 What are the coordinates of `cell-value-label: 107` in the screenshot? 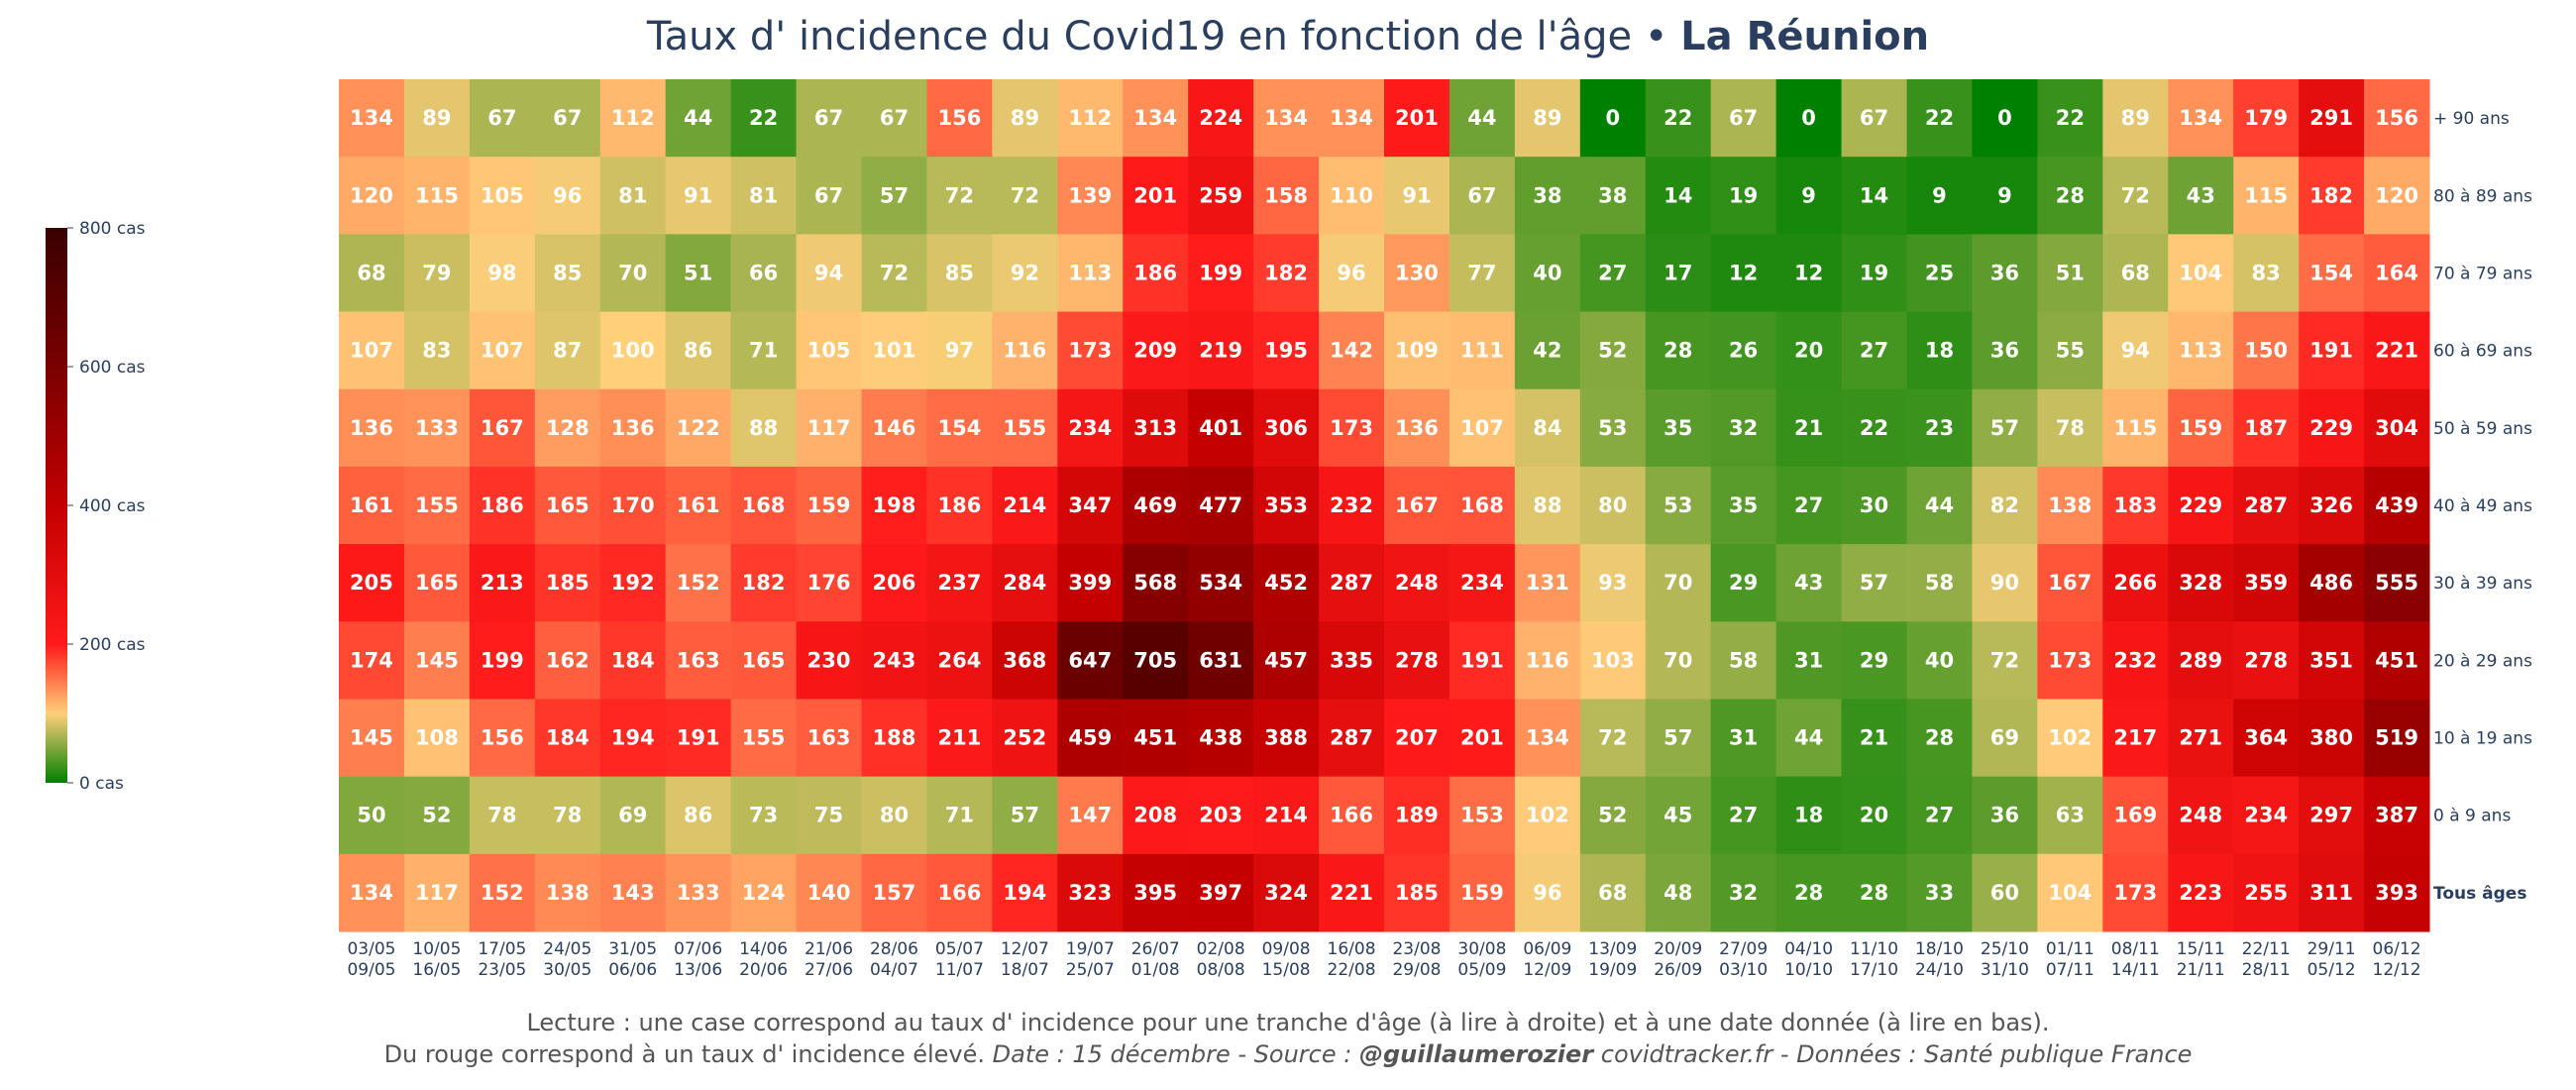 It's located at (503, 351).